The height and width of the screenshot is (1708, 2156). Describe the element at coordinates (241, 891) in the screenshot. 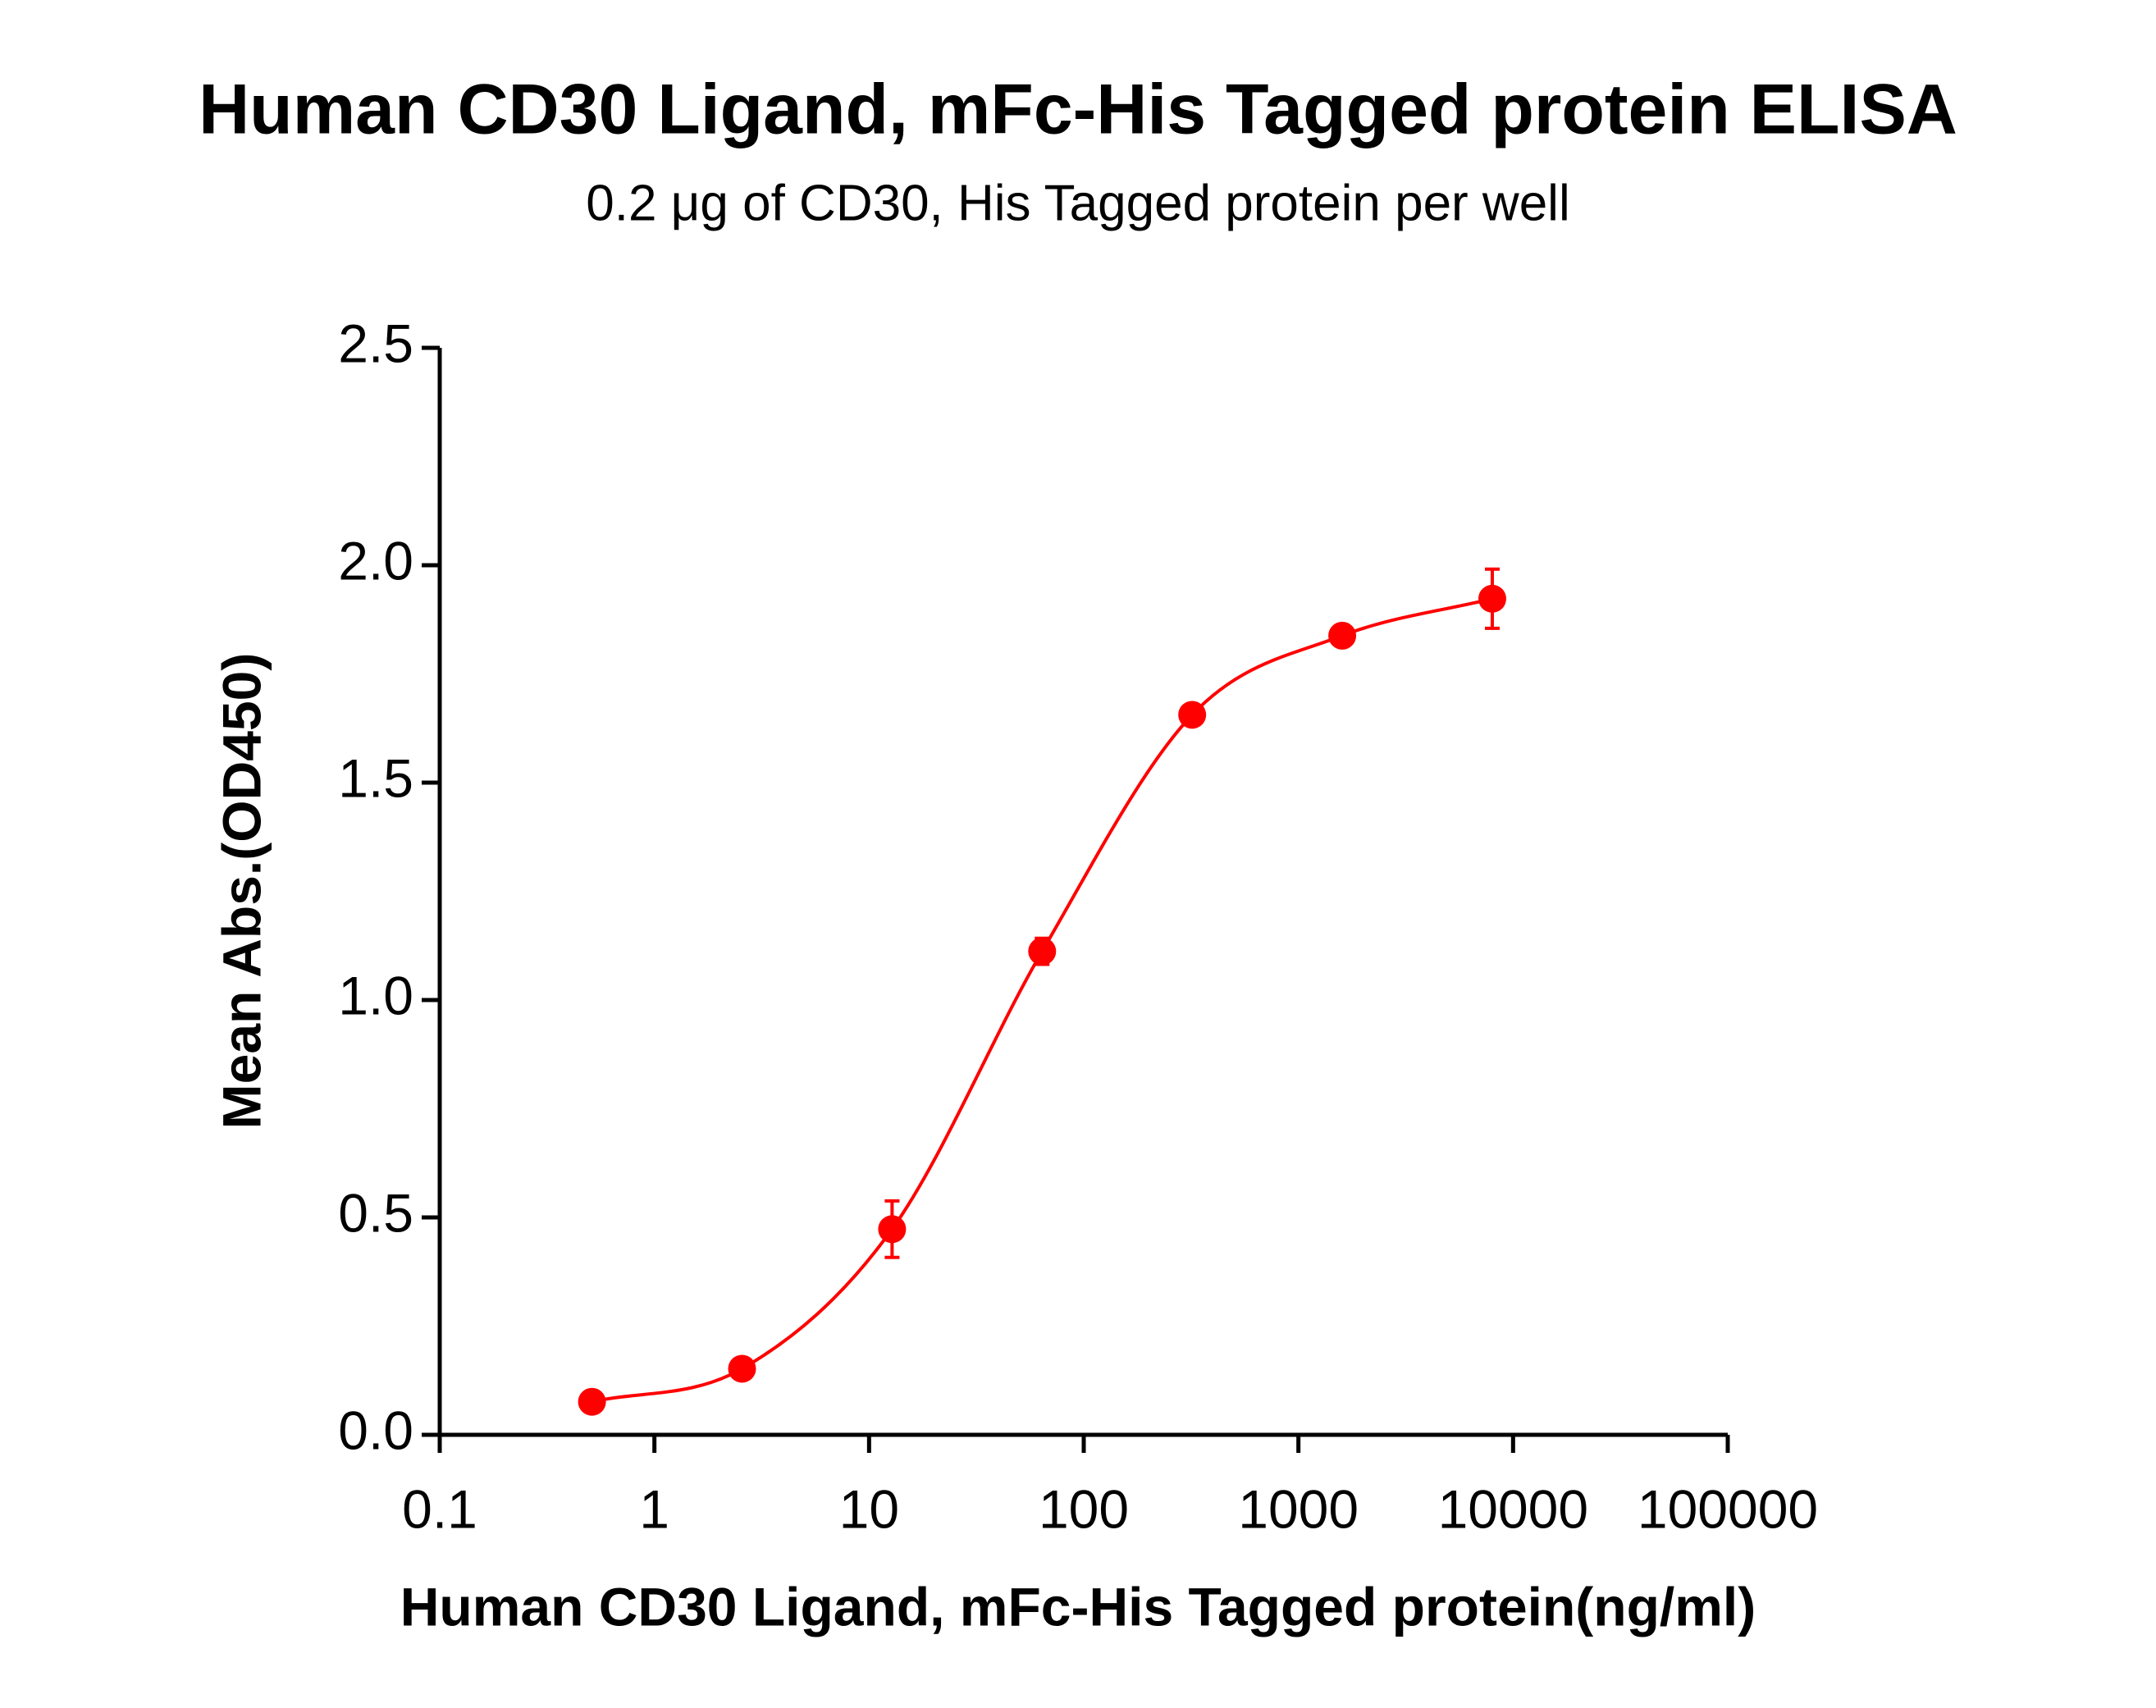

I see `y-axis-title: Mean Abs.(OD450)` at that location.